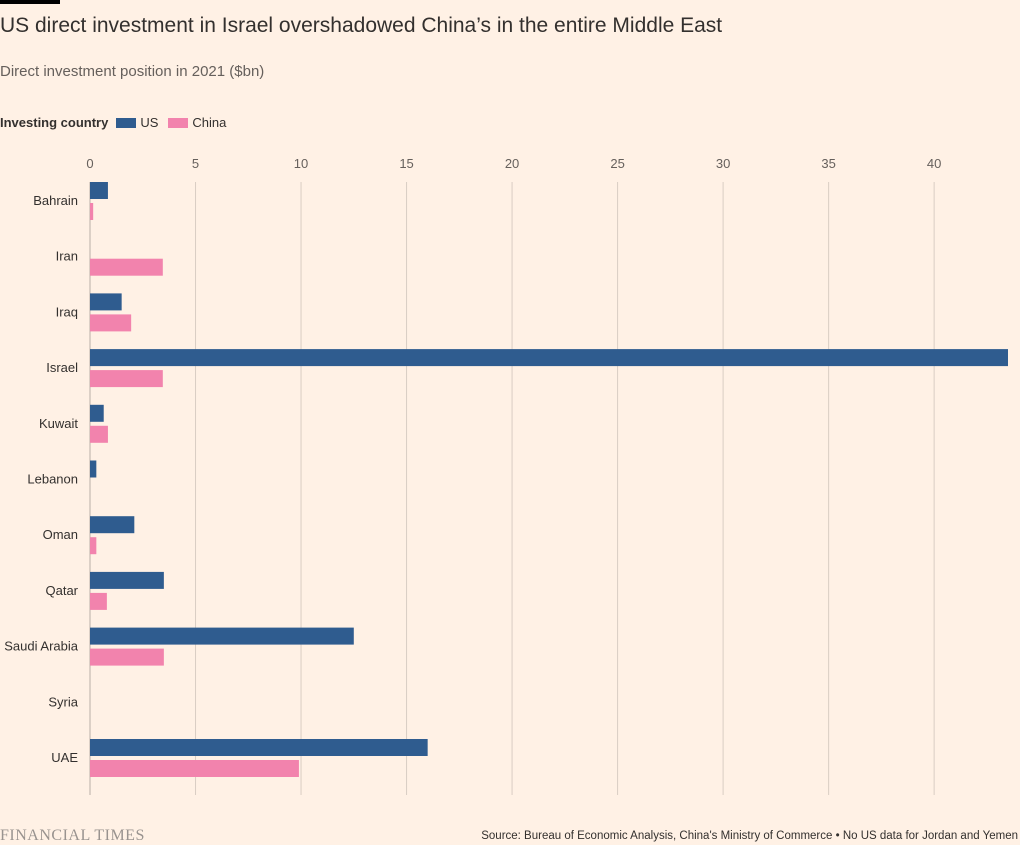 Image resolution: width=1020 pixels, height=845 pixels. What do you see at coordinates (99, 190) in the screenshot?
I see `bar-us-bahrain` at bounding box center [99, 190].